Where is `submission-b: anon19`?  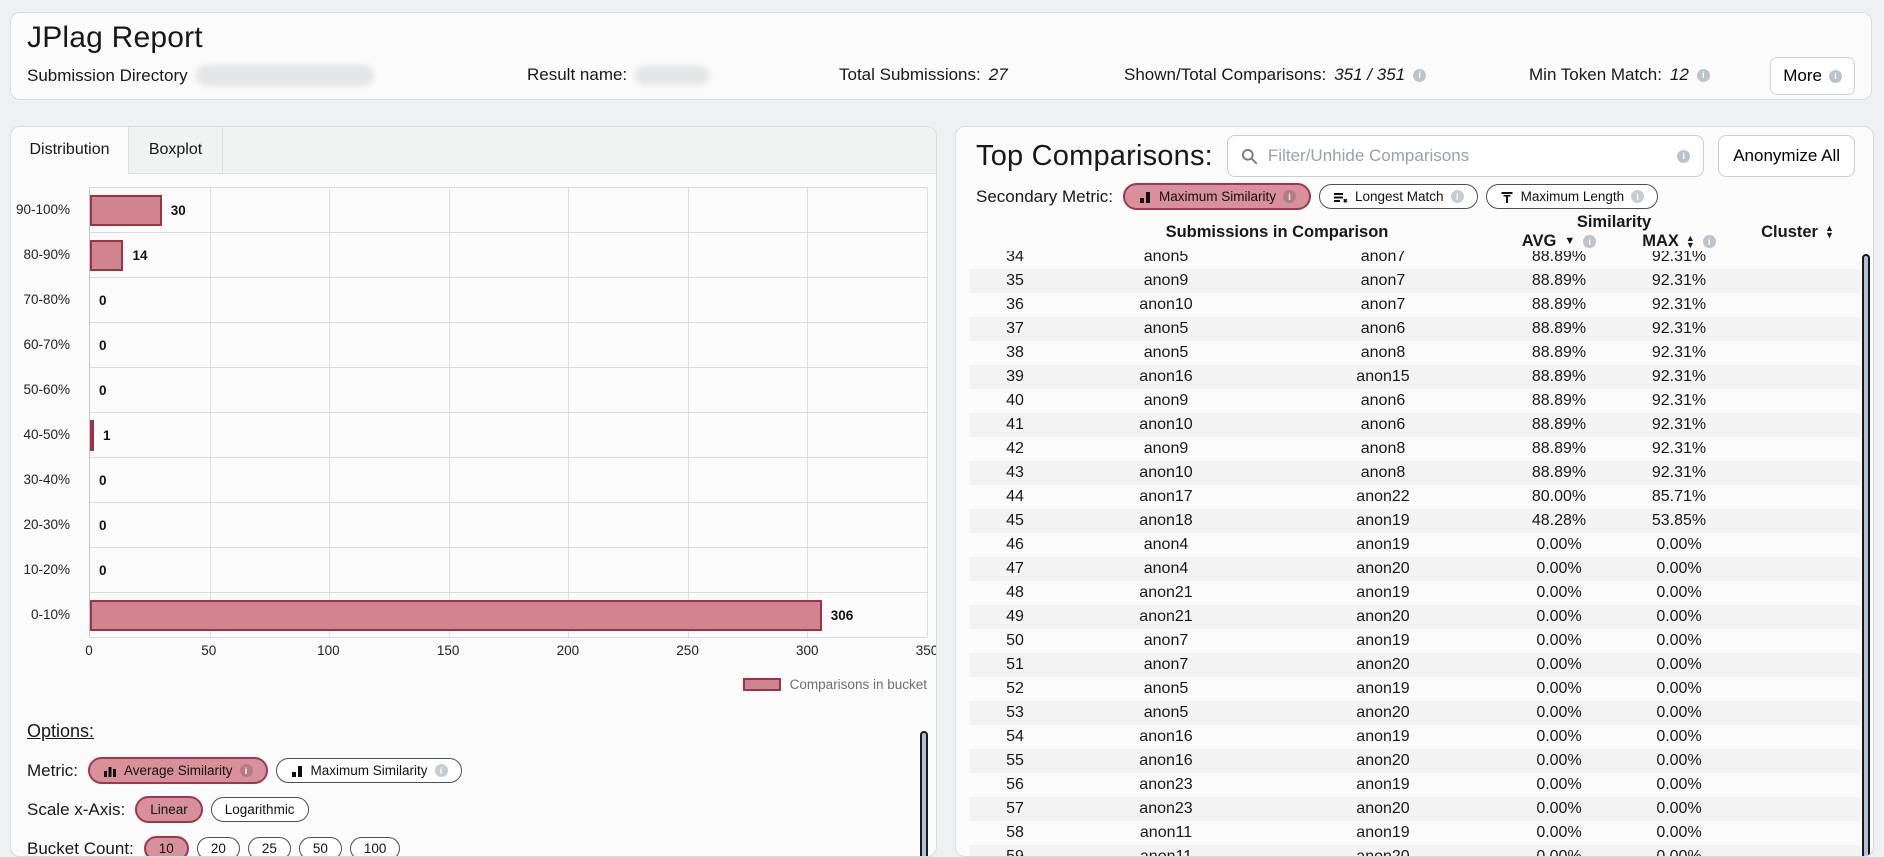 submission-b: anon19 is located at coordinates (1383, 640).